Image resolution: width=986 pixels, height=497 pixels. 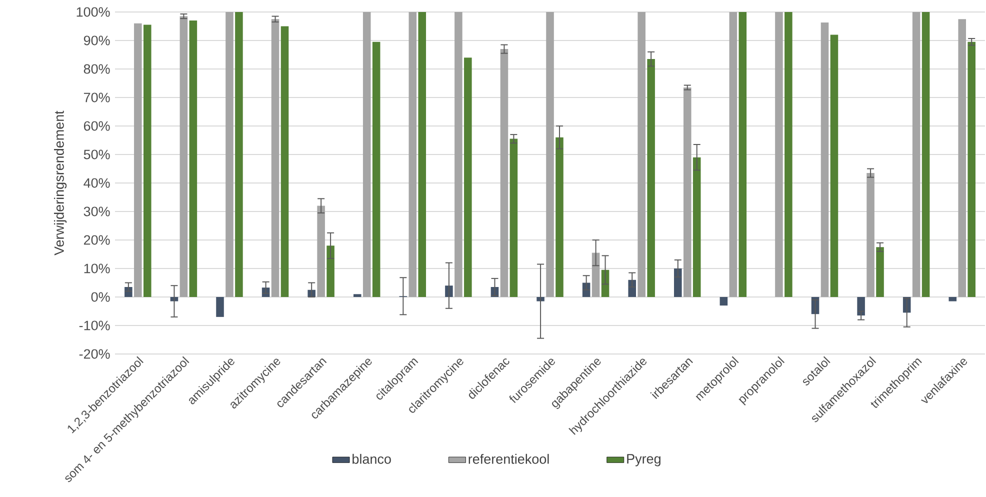 What do you see at coordinates (60, 183) in the screenshot?
I see `y-axis-title: Verwijderingsrendement` at bounding box center [60, 183].